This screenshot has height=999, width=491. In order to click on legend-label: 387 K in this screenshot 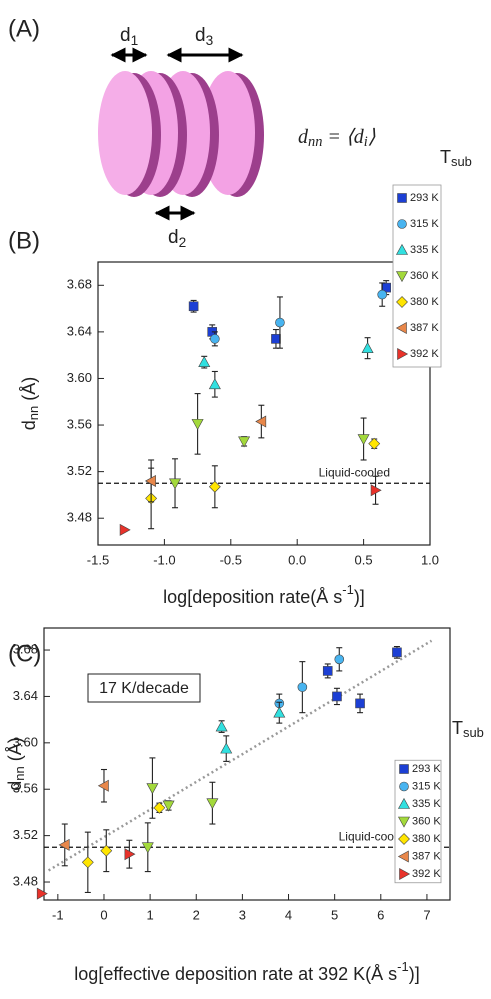, I will do `click(426, 856)`.